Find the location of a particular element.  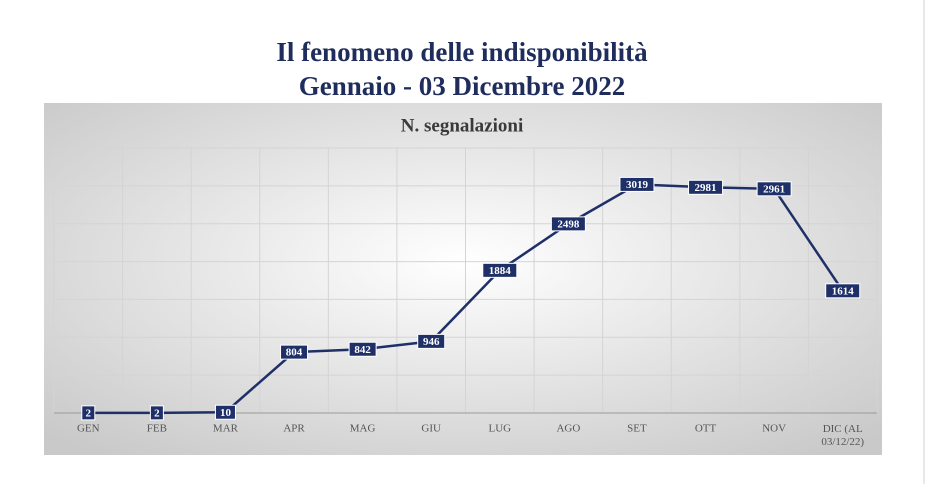

data-label: 1884 is located at coordinates (500, 271).